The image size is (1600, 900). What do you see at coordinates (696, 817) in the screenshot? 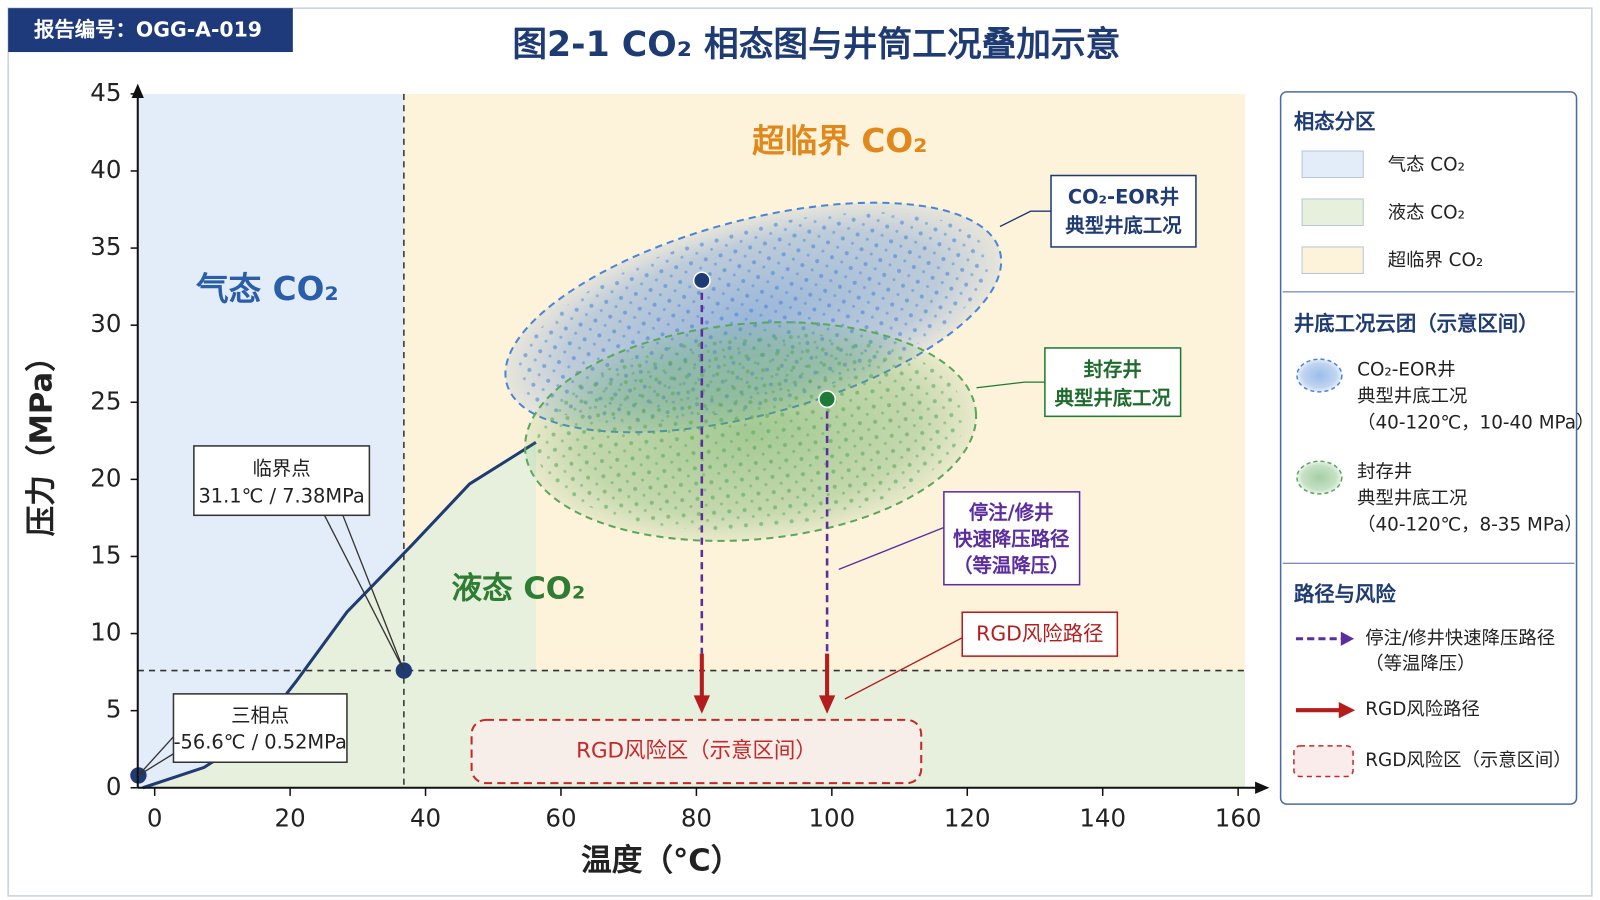
I see `x-tick-label: 80` at bounding box center [696, 817].